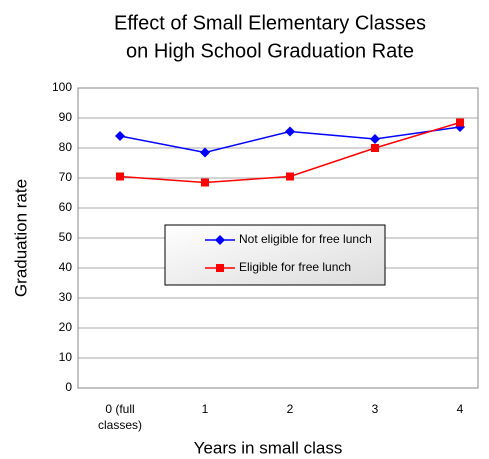 This screenshot has height=459, width=489. Describe the element at coordinates (66, 327) in the screenshot. I see `y-tick-label: 20` at that location.